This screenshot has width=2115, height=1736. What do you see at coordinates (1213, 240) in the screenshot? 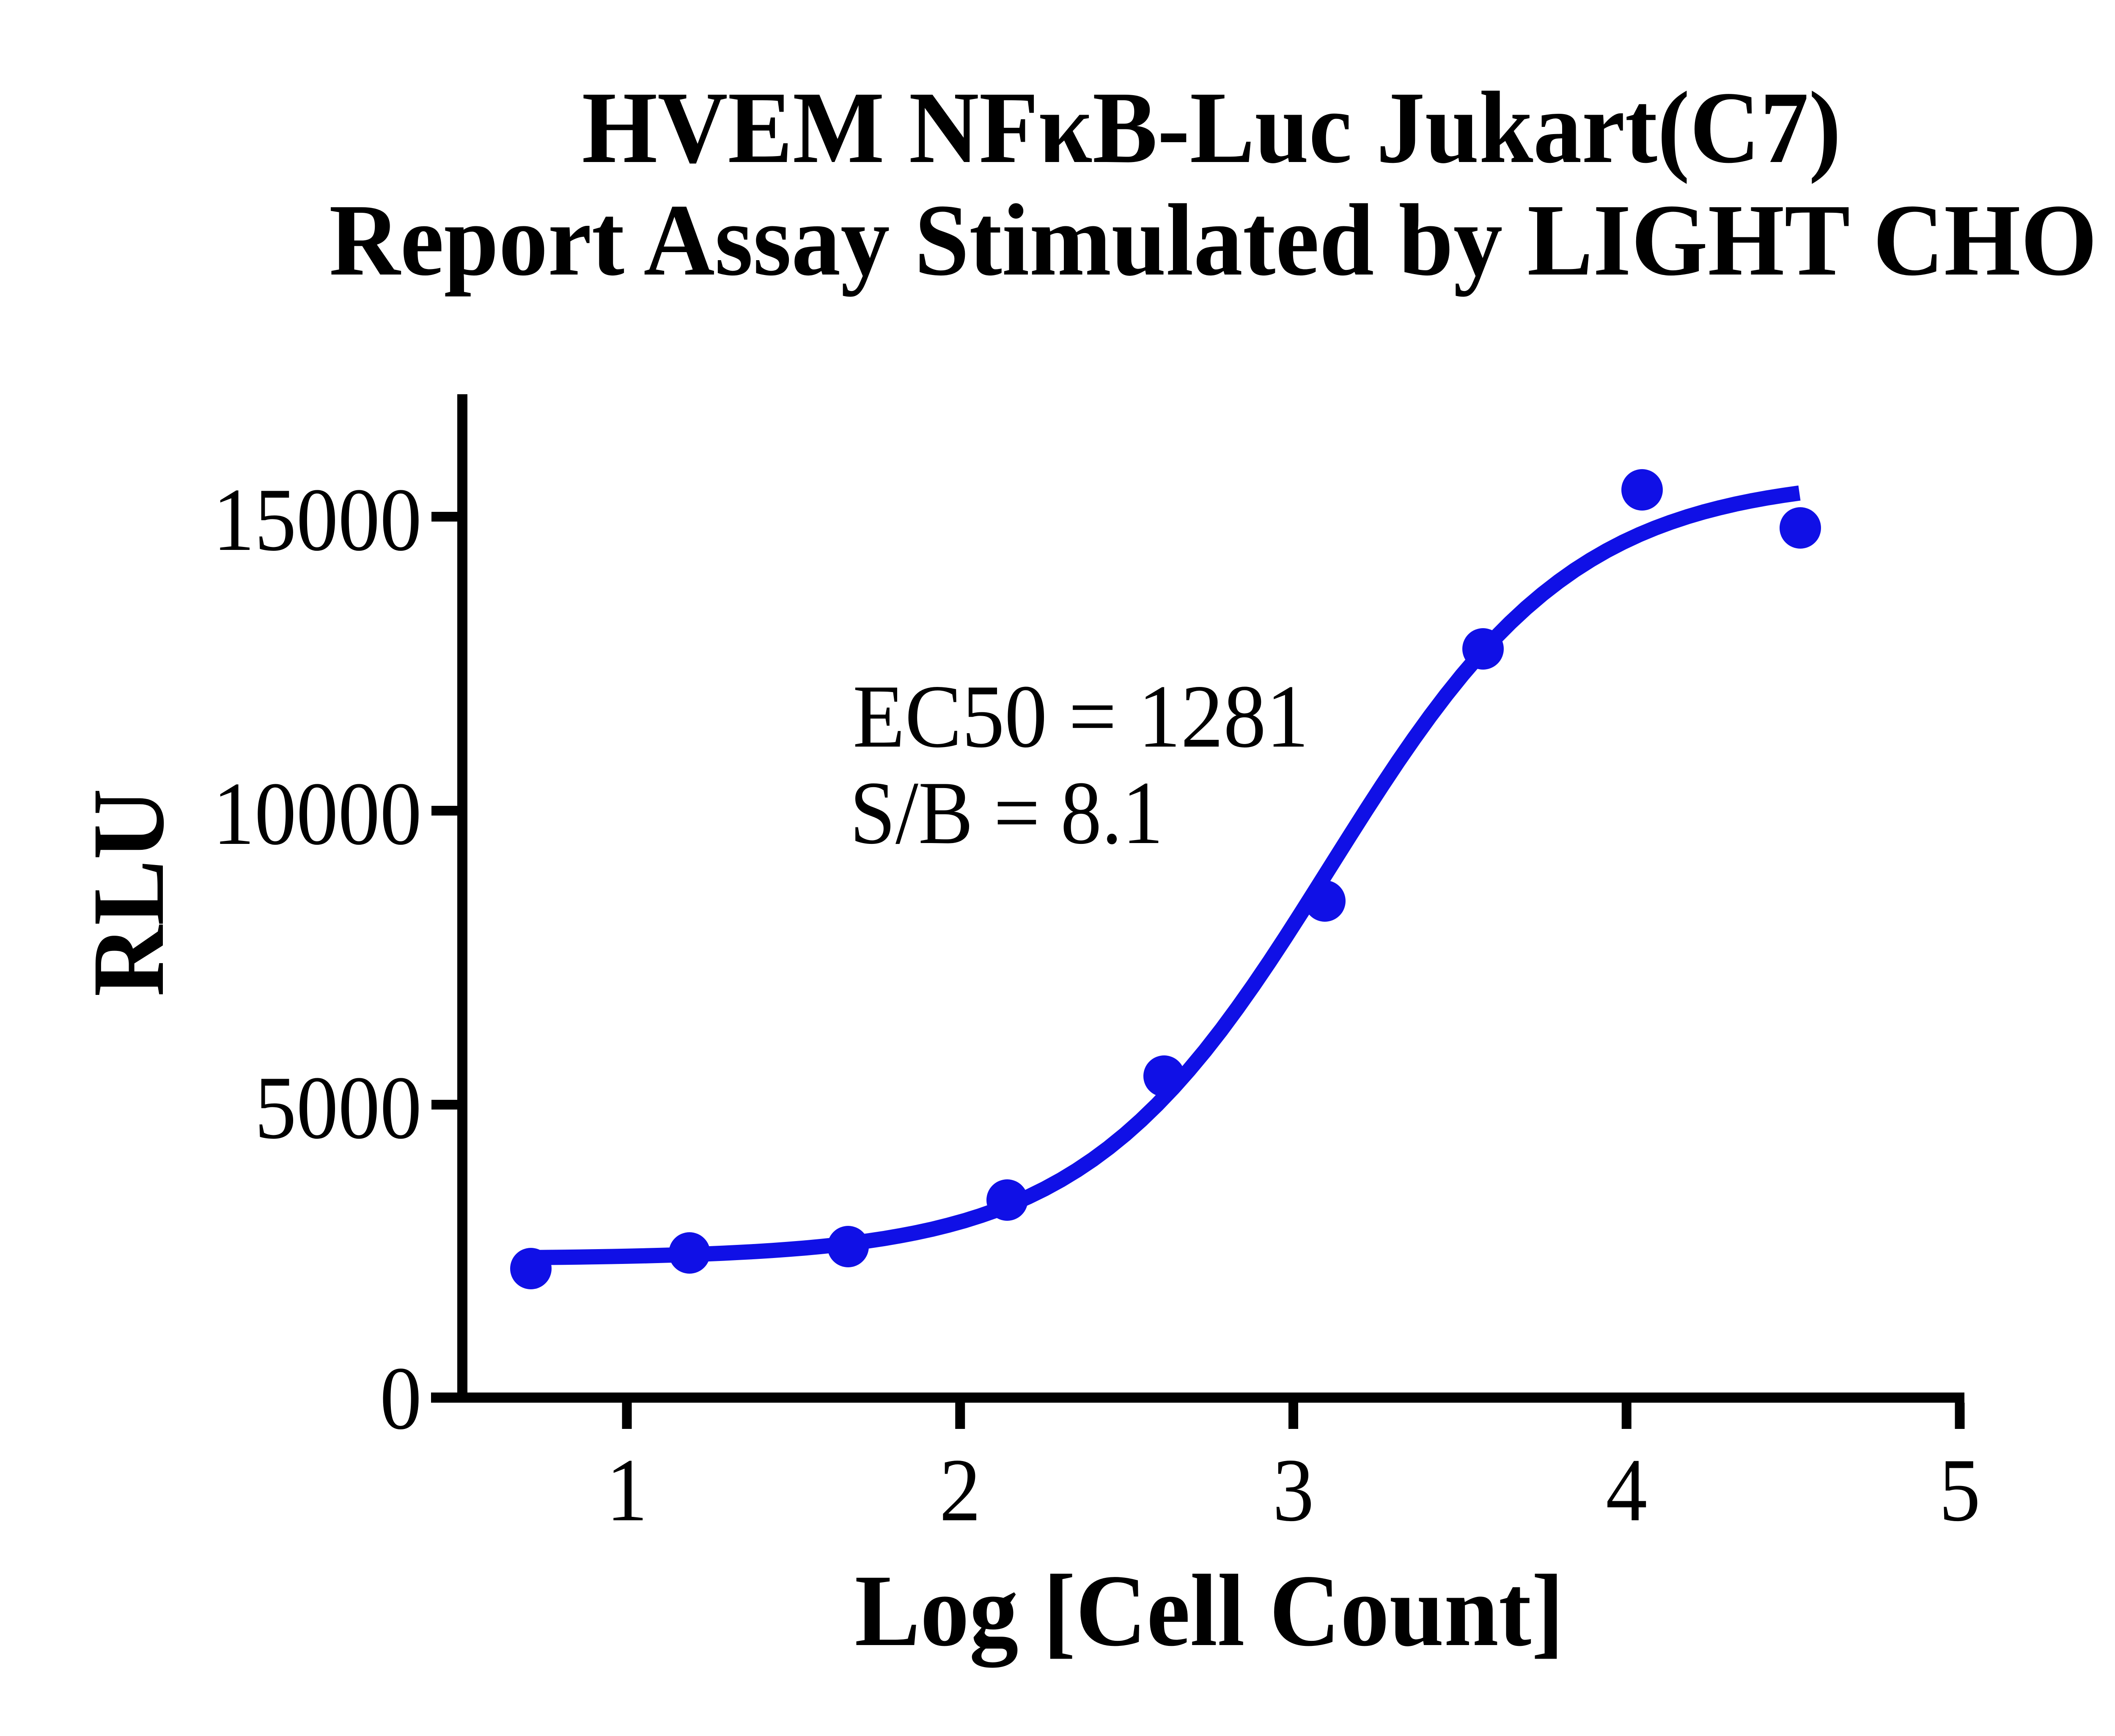
I see `svg-text:Report Assay Stimulated by LIG: Report Assay Stimulated by LIGHT CHO` at bounding box center [1213, 240].